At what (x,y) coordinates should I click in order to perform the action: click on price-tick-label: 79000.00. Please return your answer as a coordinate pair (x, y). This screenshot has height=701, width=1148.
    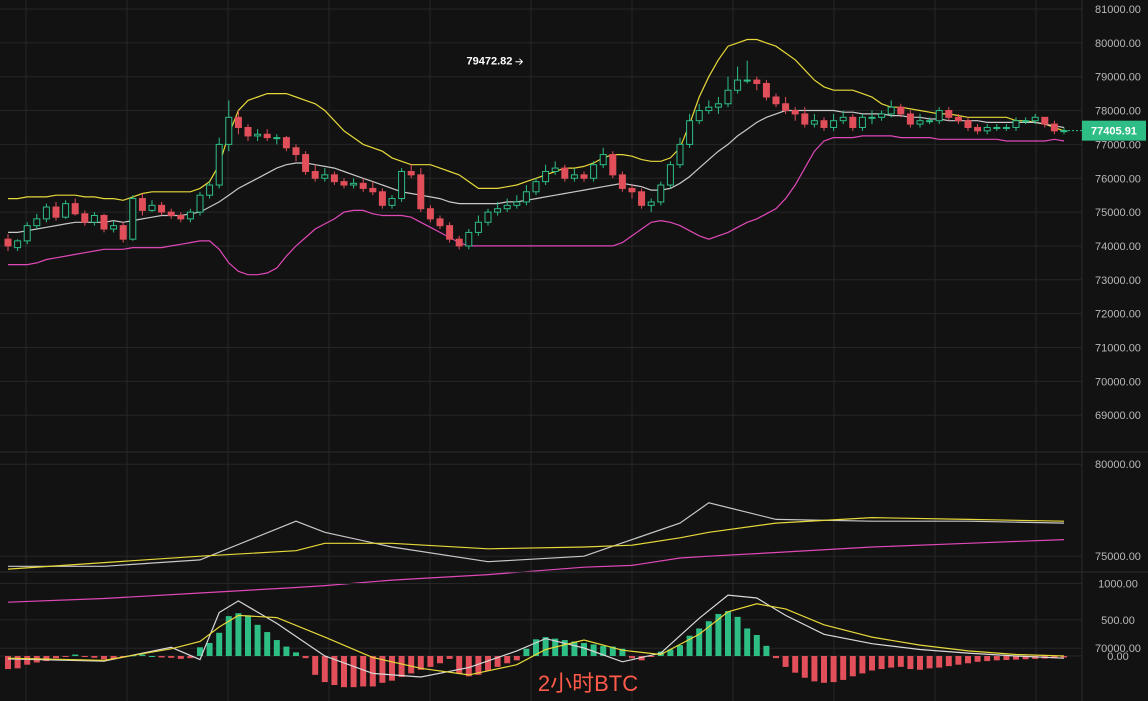
    Looking at the image, I should click on (1118, 78).